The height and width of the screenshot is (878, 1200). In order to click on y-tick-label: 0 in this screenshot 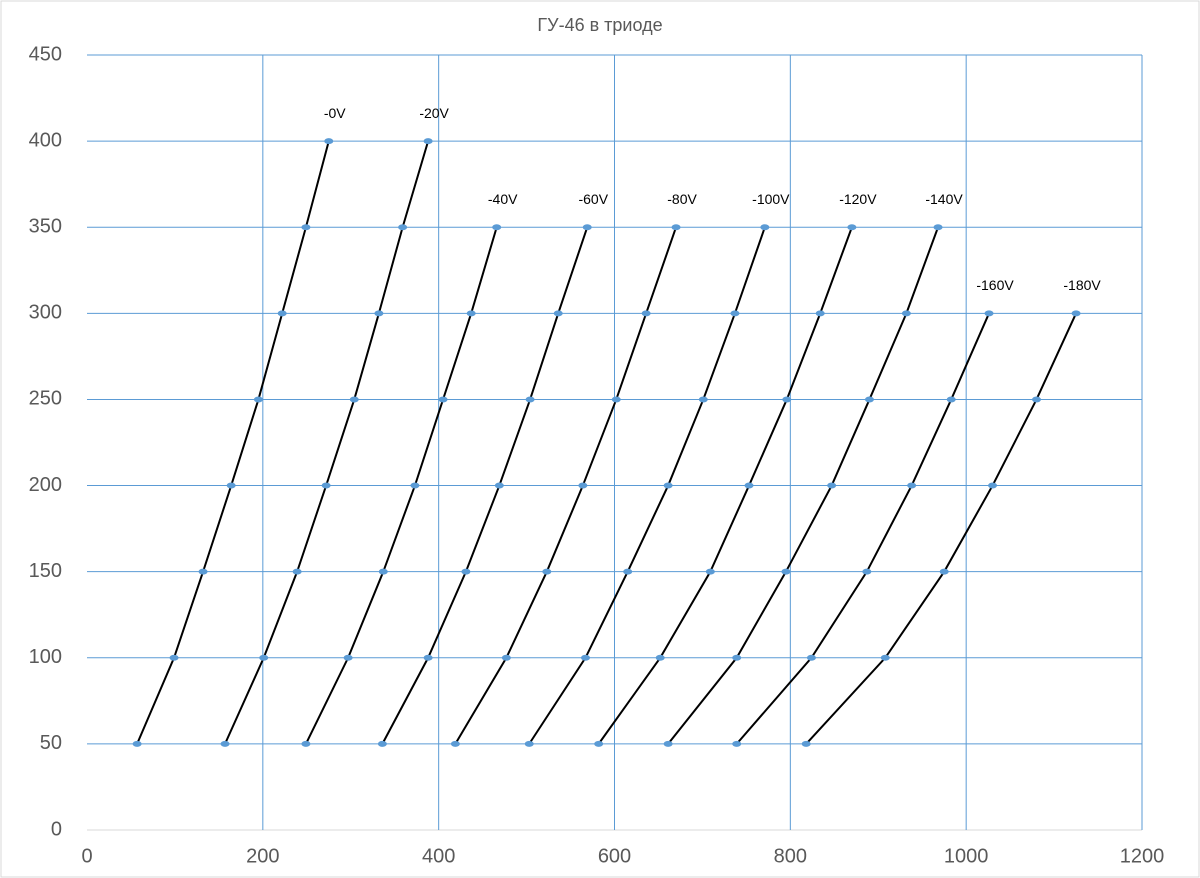, I will do `click(56, 829)`.